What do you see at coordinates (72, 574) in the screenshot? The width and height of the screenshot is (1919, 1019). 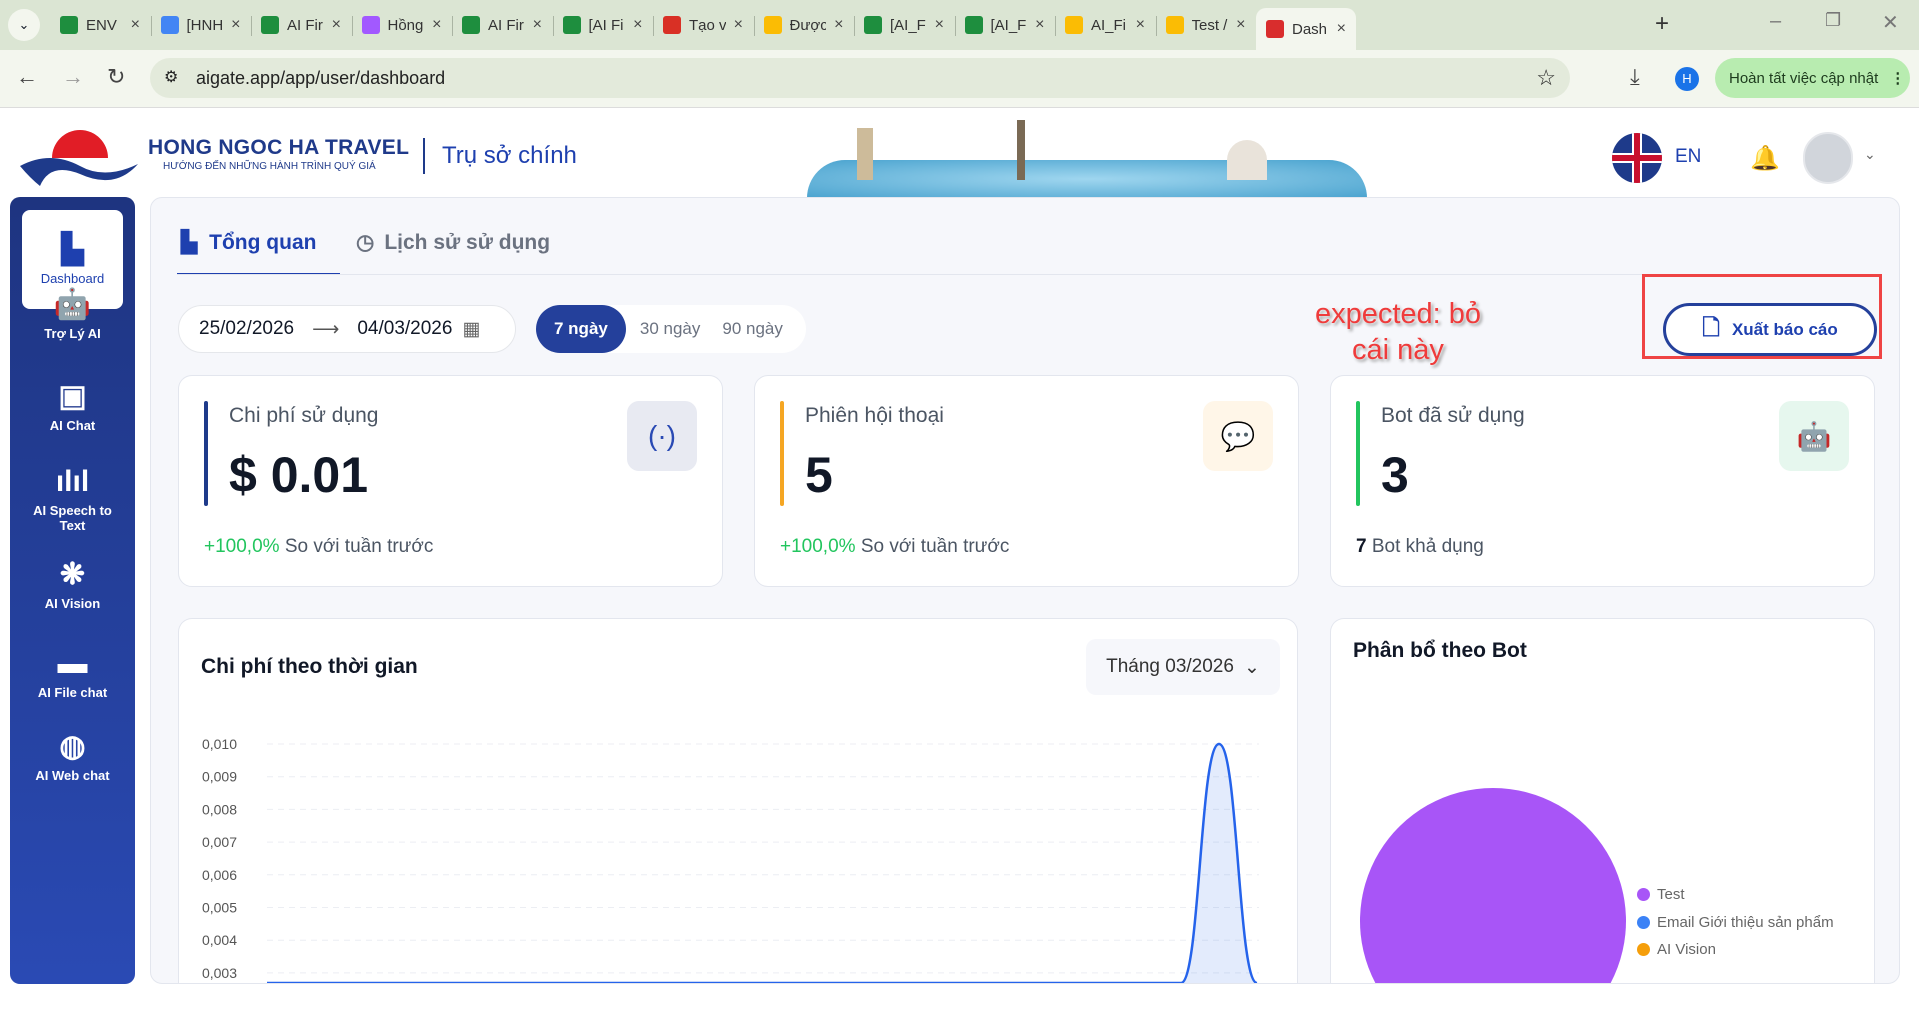 I see `brain-icon: ❋` at bounding box center [72, 574].